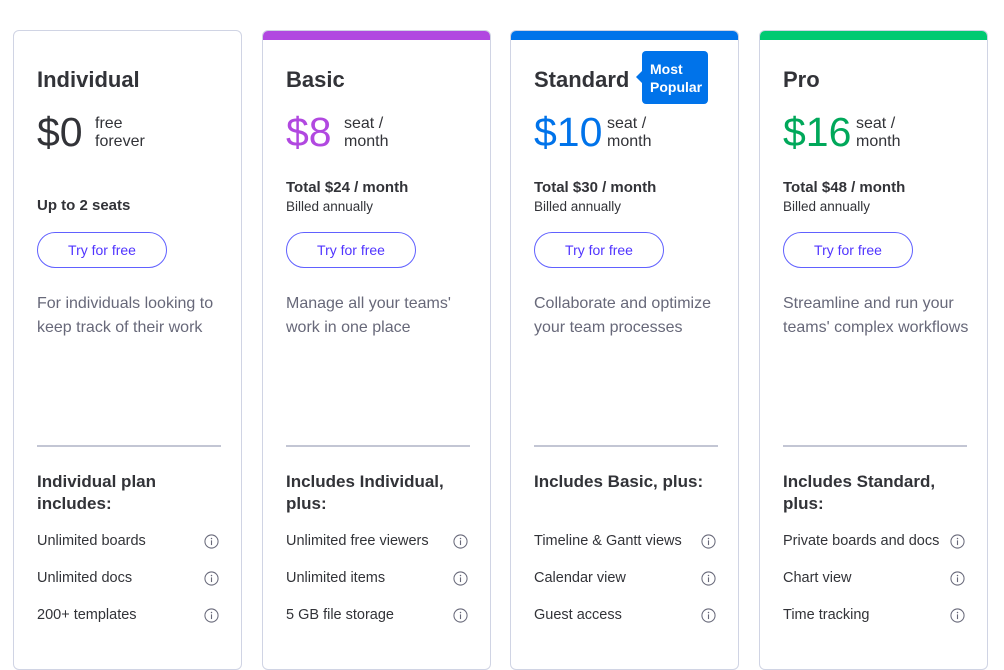 This screenshot has width=1004, height=670. I want to click on total-price: Total $30 / month, so click(595, 187).